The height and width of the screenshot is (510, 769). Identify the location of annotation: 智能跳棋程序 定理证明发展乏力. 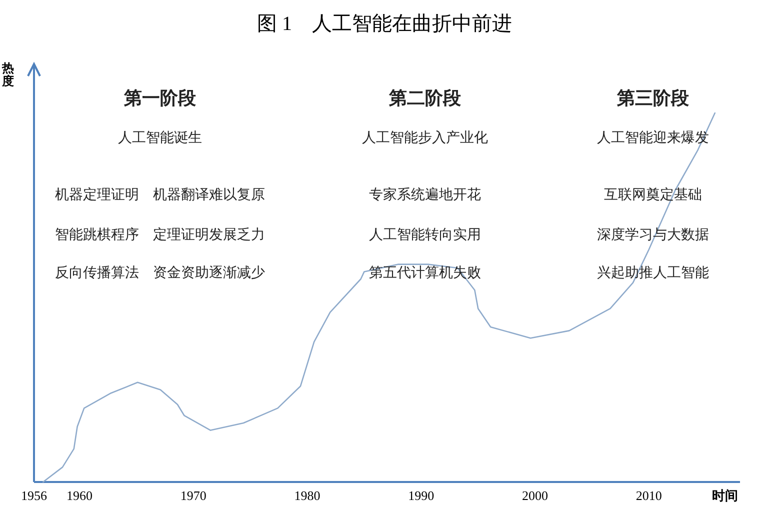
(160, 235).